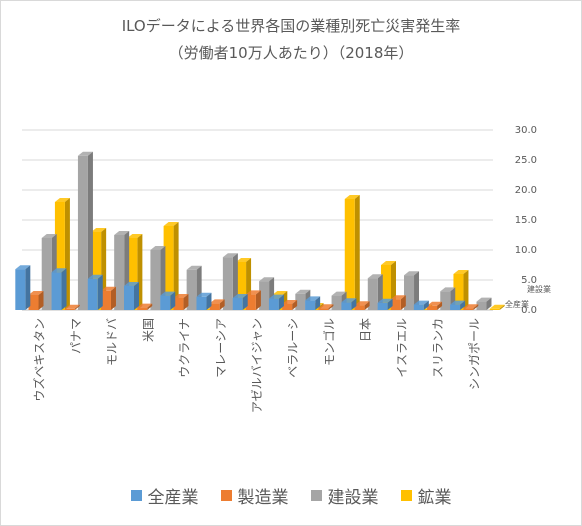 This screenshot has height=526, width=582. What do you see at coordinates (402, 348) in the screenshot?
I see `x-tick-label: イスラエル` at bounding box center [402, 348].